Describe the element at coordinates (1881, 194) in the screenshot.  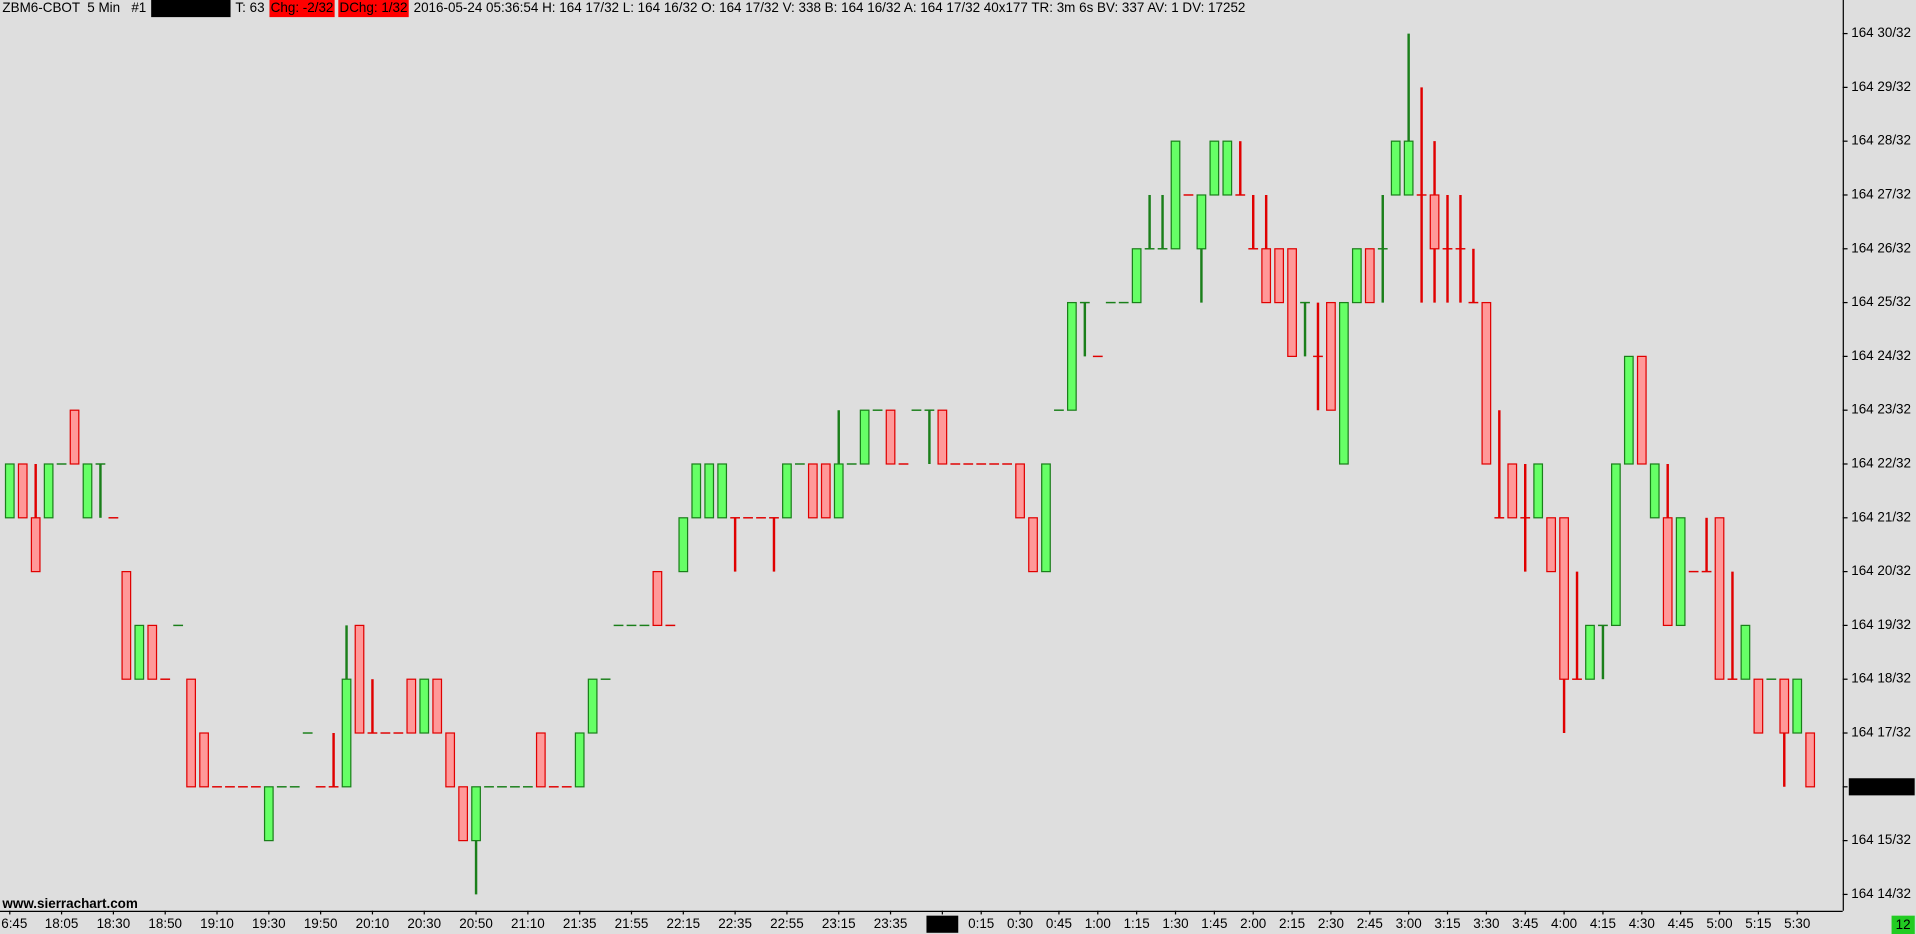
I see `y-tick-label: 164 27/32` at that location.